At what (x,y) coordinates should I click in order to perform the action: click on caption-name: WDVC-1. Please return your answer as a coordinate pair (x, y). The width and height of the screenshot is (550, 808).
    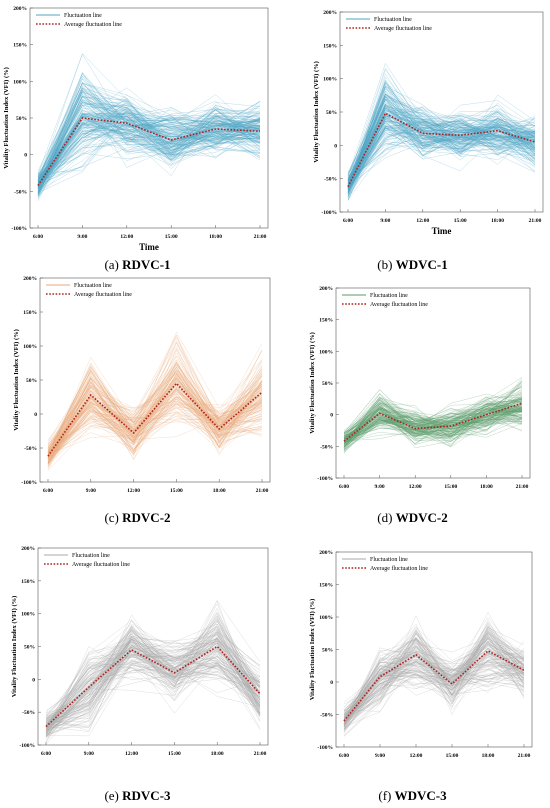
    Looking at the image, I should click on (421, 264).